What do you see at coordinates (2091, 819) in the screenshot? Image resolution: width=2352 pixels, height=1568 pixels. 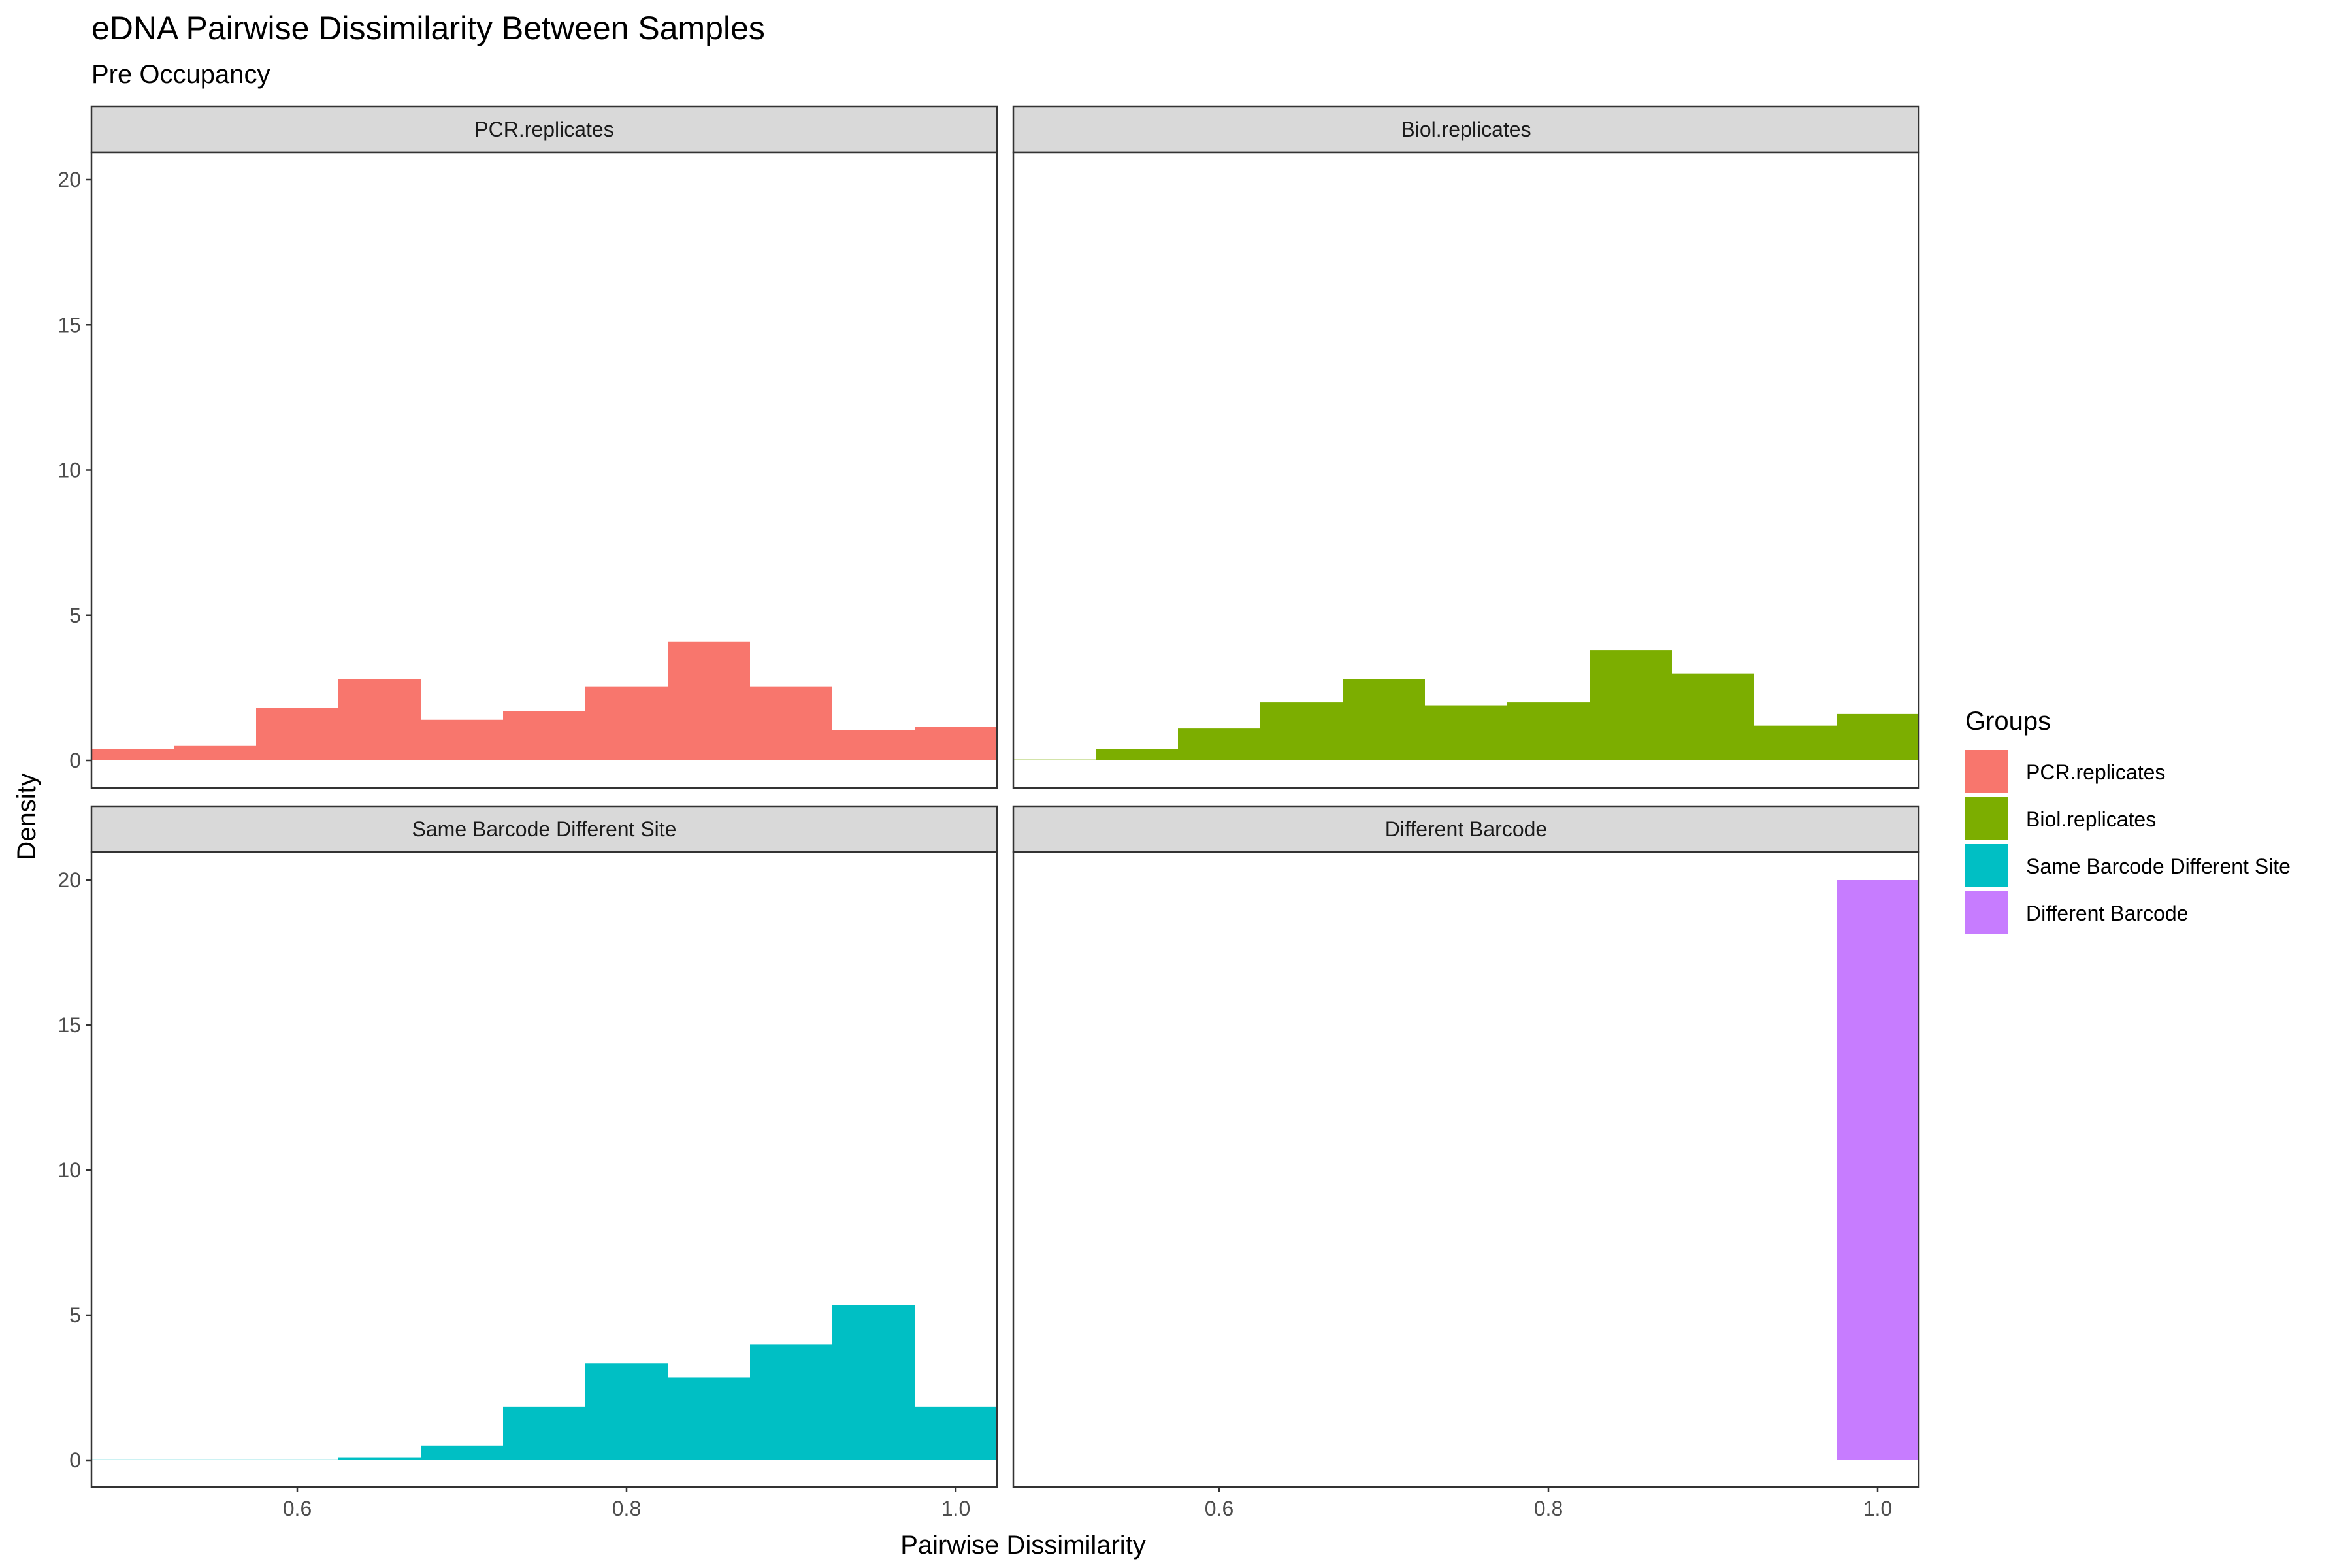 I see `legend-label: Biol.replicates` at bounding box center [2091, 819].